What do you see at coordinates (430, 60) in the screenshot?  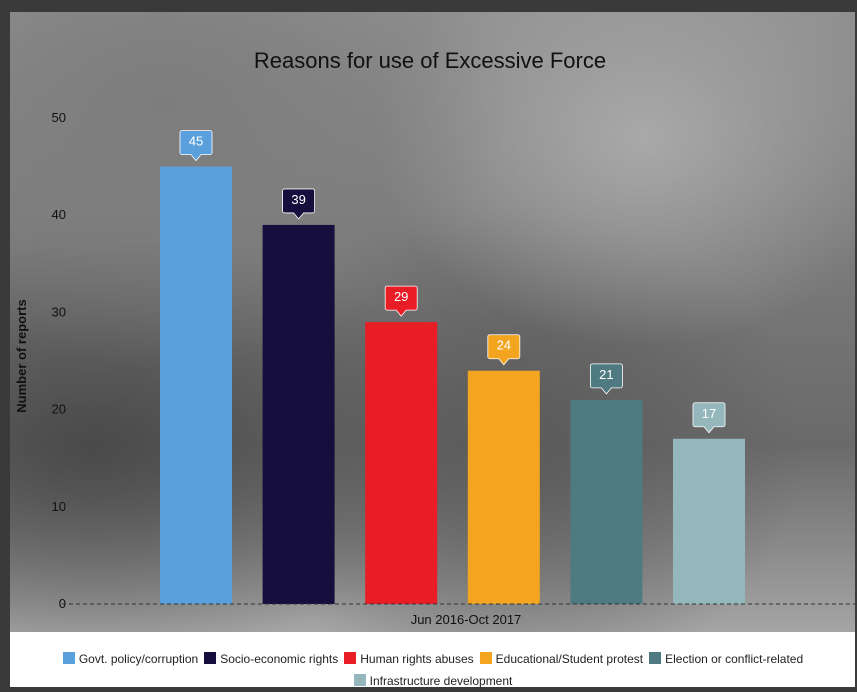 I see `chart-title: Reasons for use of Excessive Force` at bounding box center [430, 60].